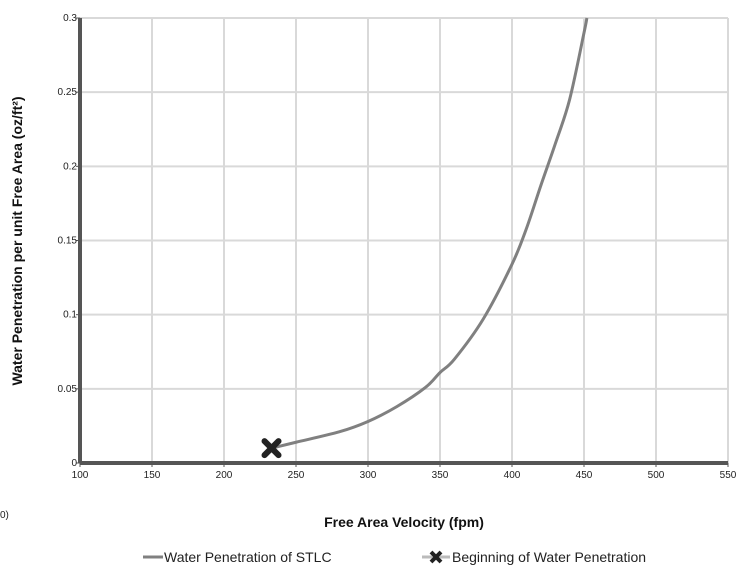  What do you see at coordinates (436, 557) in the screenshot?
I see `legend-swatch-beginning-marker` at bounding box center [436, 557].